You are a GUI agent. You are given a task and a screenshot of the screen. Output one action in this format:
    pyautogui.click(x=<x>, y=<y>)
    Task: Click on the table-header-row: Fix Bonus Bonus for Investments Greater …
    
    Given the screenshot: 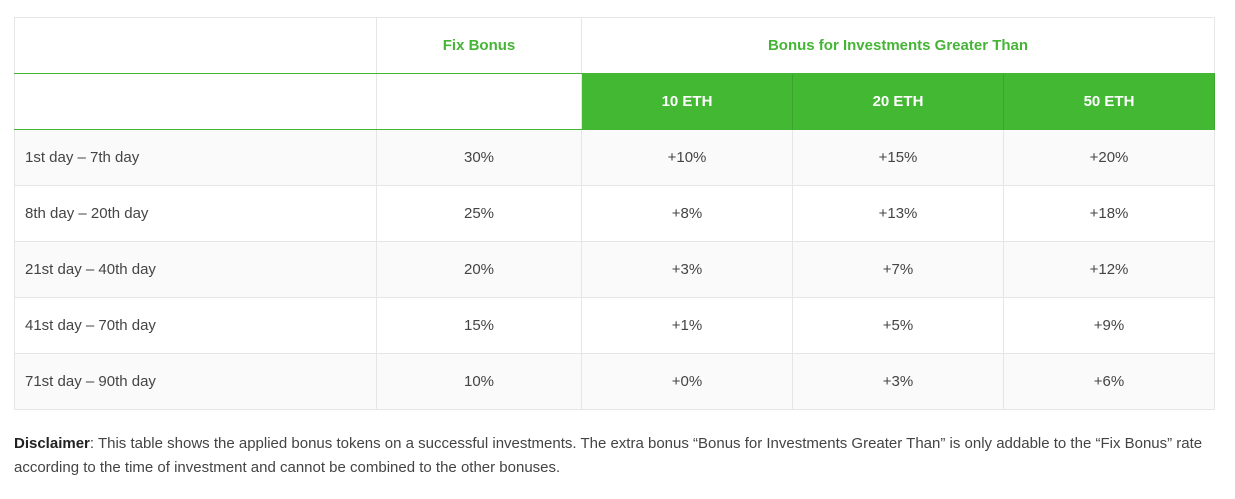 What is the action you would take?
    pyautogui.click(x=615, y=45)
    